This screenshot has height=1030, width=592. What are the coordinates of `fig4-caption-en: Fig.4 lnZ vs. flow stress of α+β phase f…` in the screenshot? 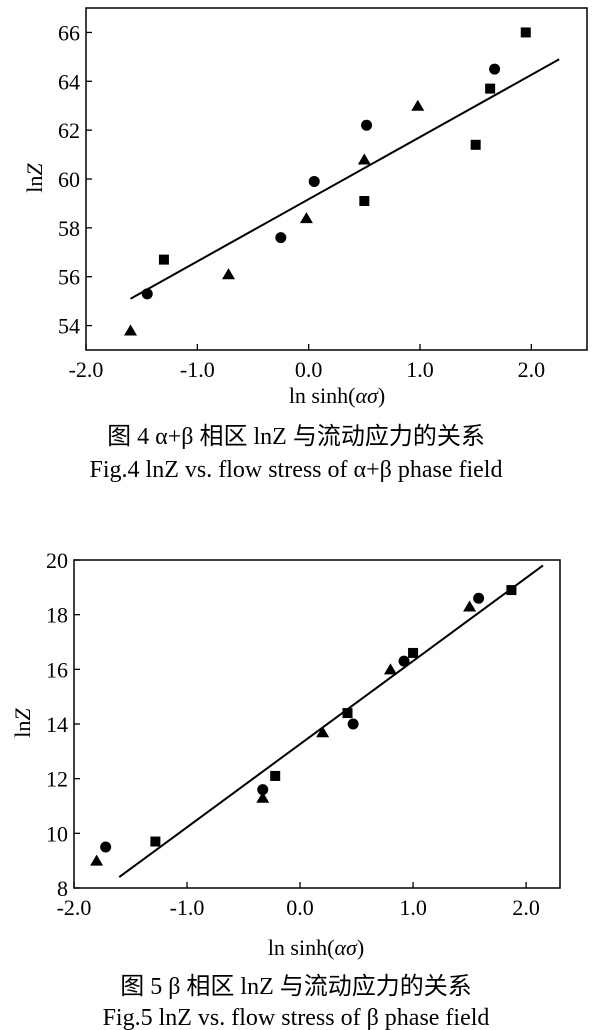 It's located at (296, 470).